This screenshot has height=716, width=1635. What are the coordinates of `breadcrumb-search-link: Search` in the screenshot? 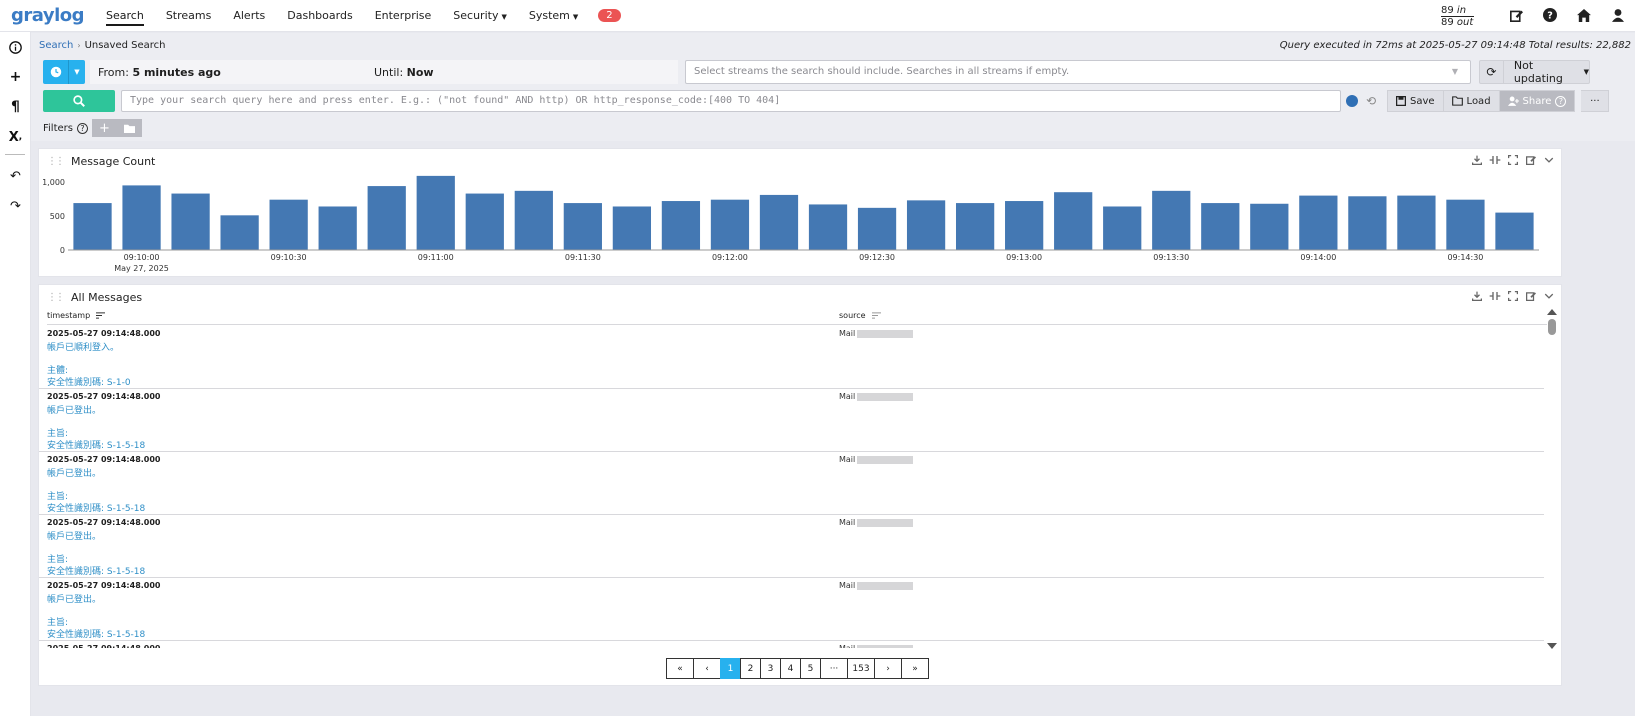 It's located at (56, 45).